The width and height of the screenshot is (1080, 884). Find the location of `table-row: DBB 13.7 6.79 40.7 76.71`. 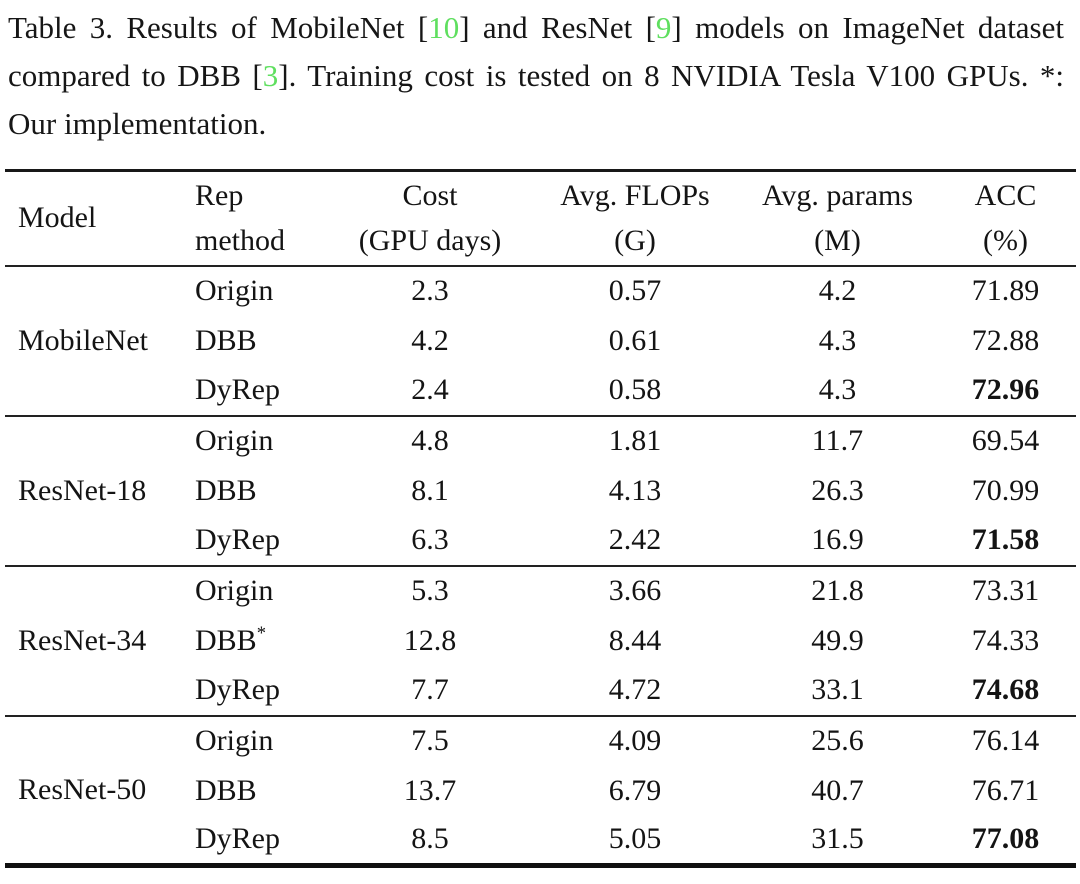

table-row: DBB 13.7 6.79 40.7 76.71 is located at coordinates (540, 791).